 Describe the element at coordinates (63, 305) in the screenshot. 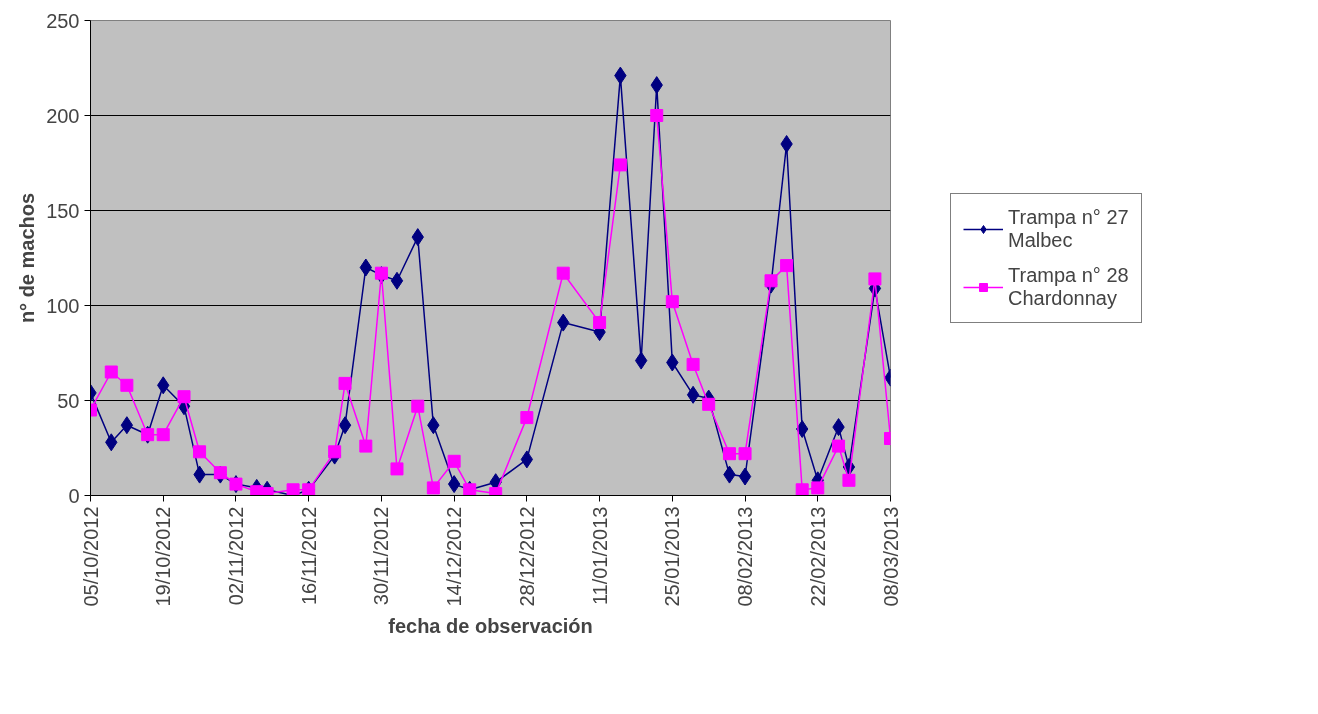

I see `y-tick-label: 100` at that location.